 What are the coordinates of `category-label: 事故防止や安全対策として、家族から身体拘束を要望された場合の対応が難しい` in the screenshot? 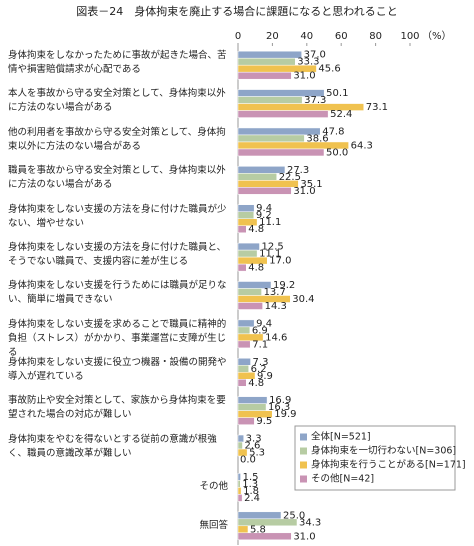 It's located at (117, 408).